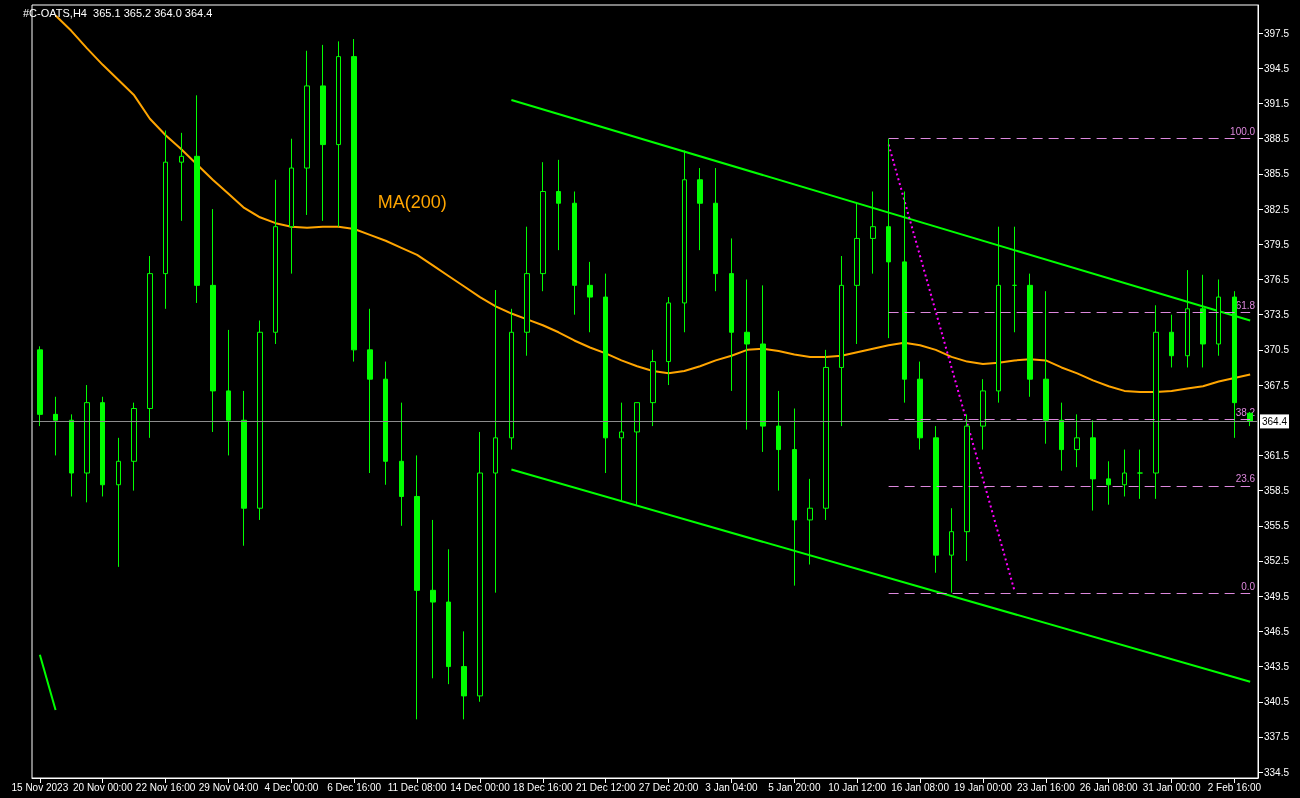  I want to click on y-tick-label: 343.5, so click(1277, 667).